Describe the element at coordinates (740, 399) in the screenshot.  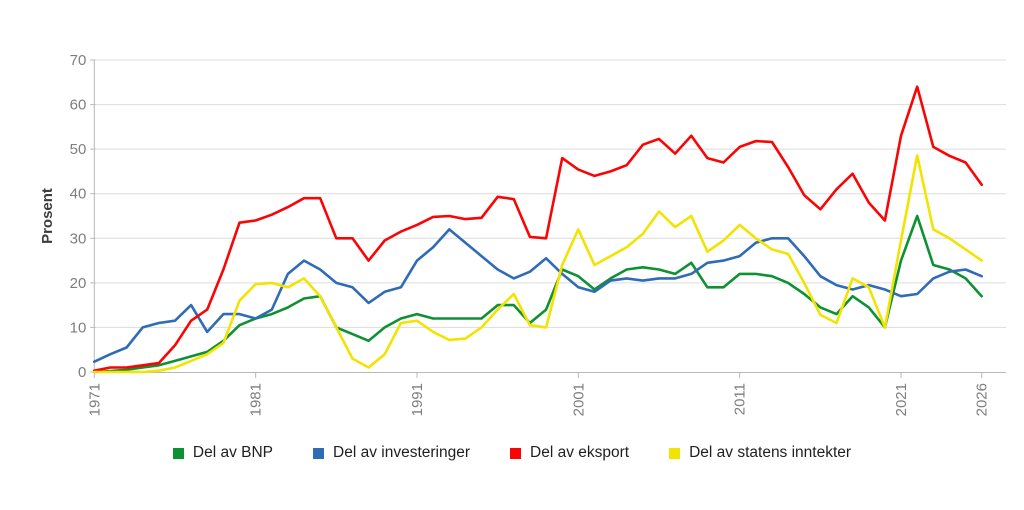
I see `x-tick-label-2011: 2011` at that location.